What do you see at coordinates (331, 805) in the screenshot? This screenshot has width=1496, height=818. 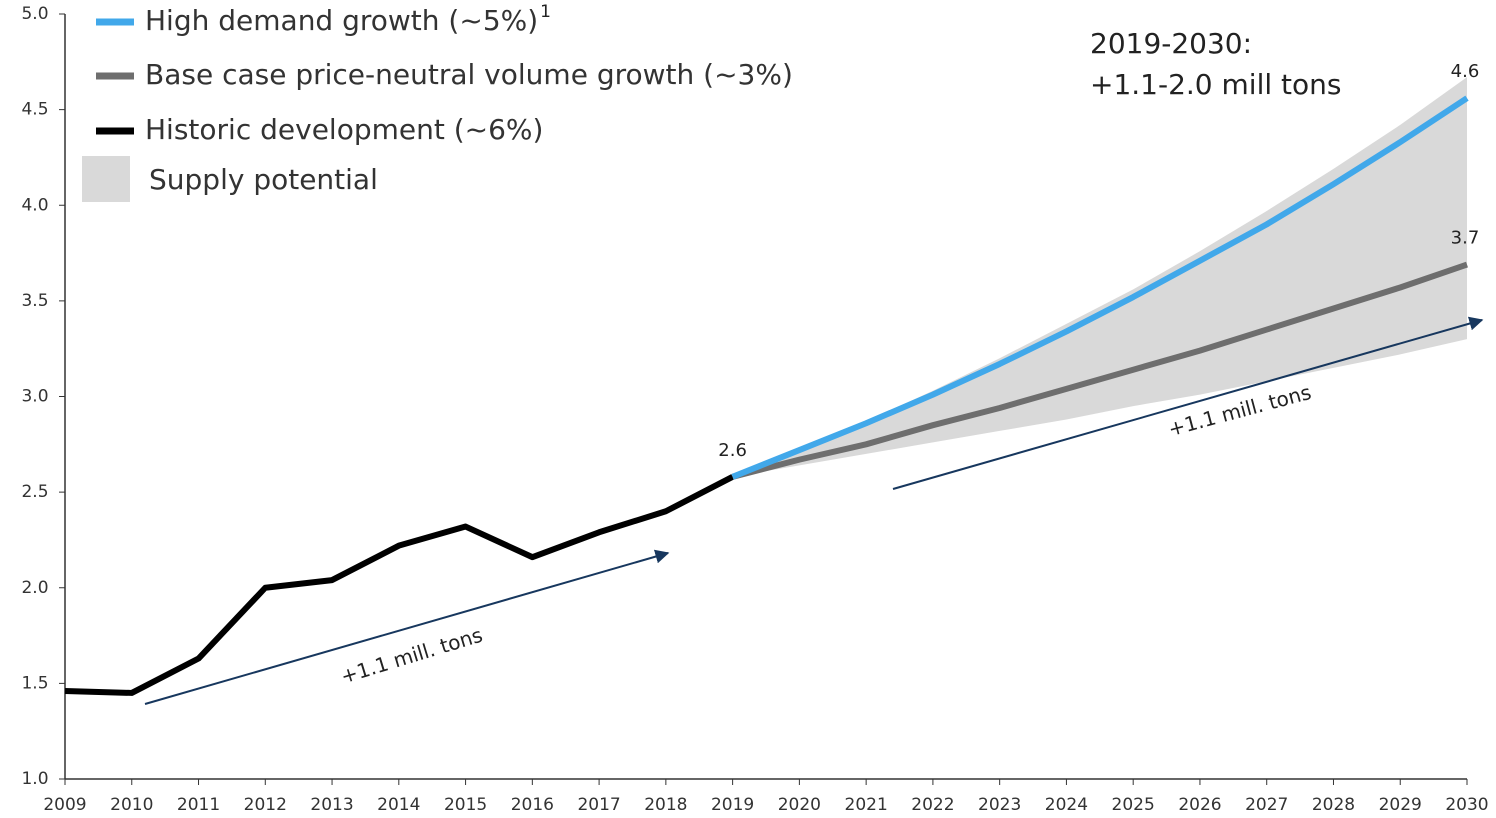 I see `x-tick-label: 2013` at bounding box center [331, 805].